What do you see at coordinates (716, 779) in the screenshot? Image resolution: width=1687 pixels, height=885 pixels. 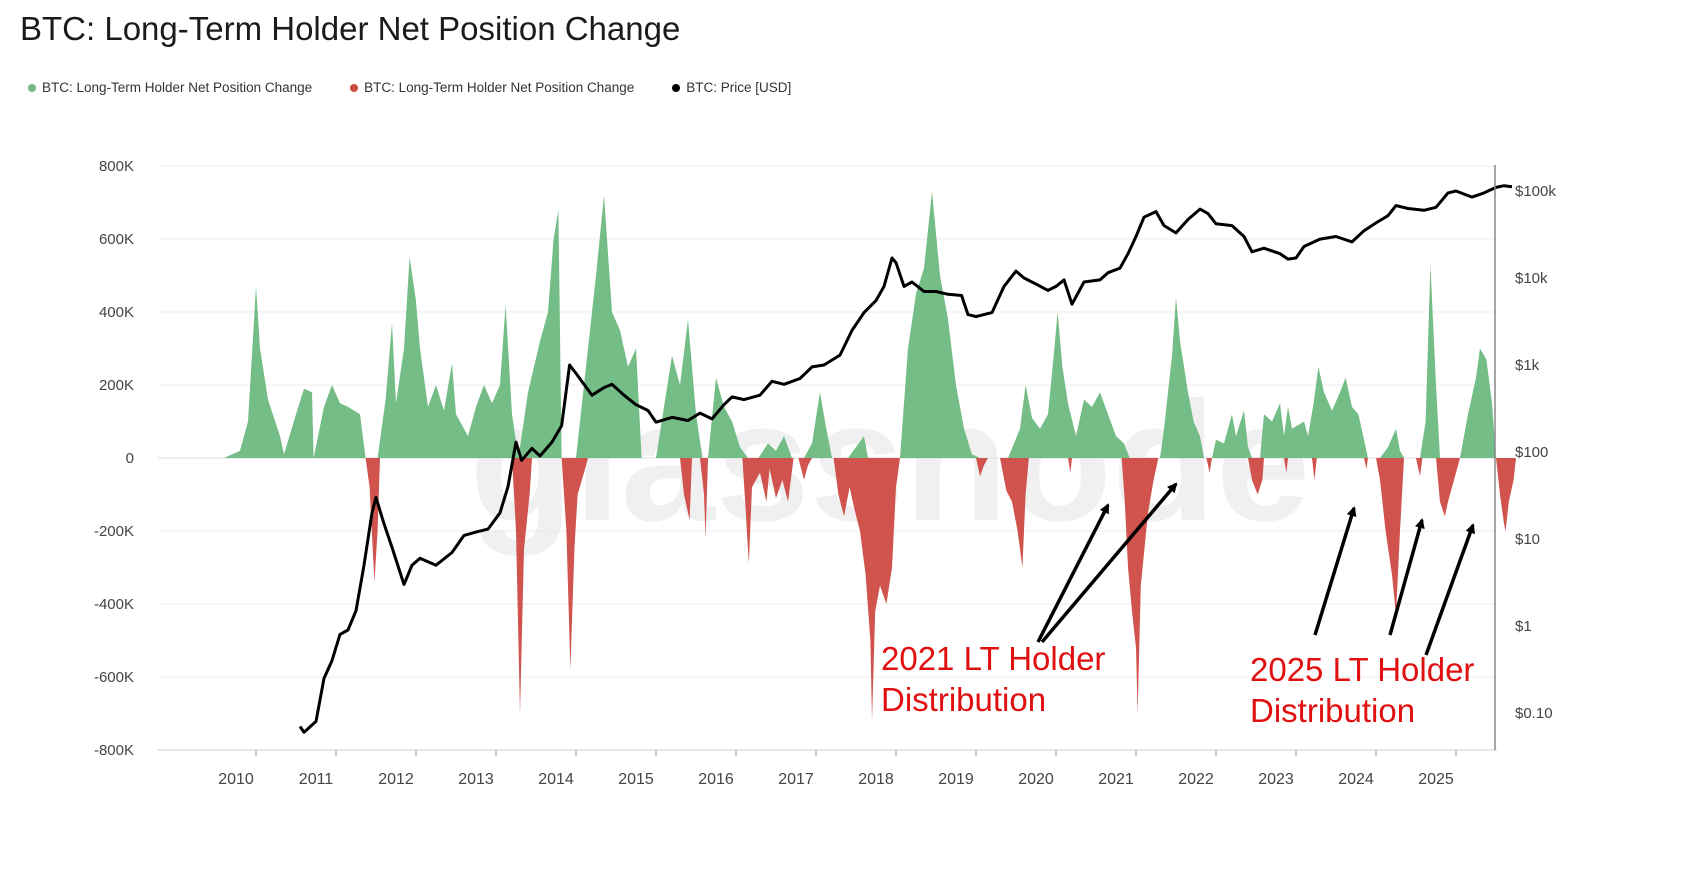 I see `x-tick-label: 2016` at bounding box center [716, 779].